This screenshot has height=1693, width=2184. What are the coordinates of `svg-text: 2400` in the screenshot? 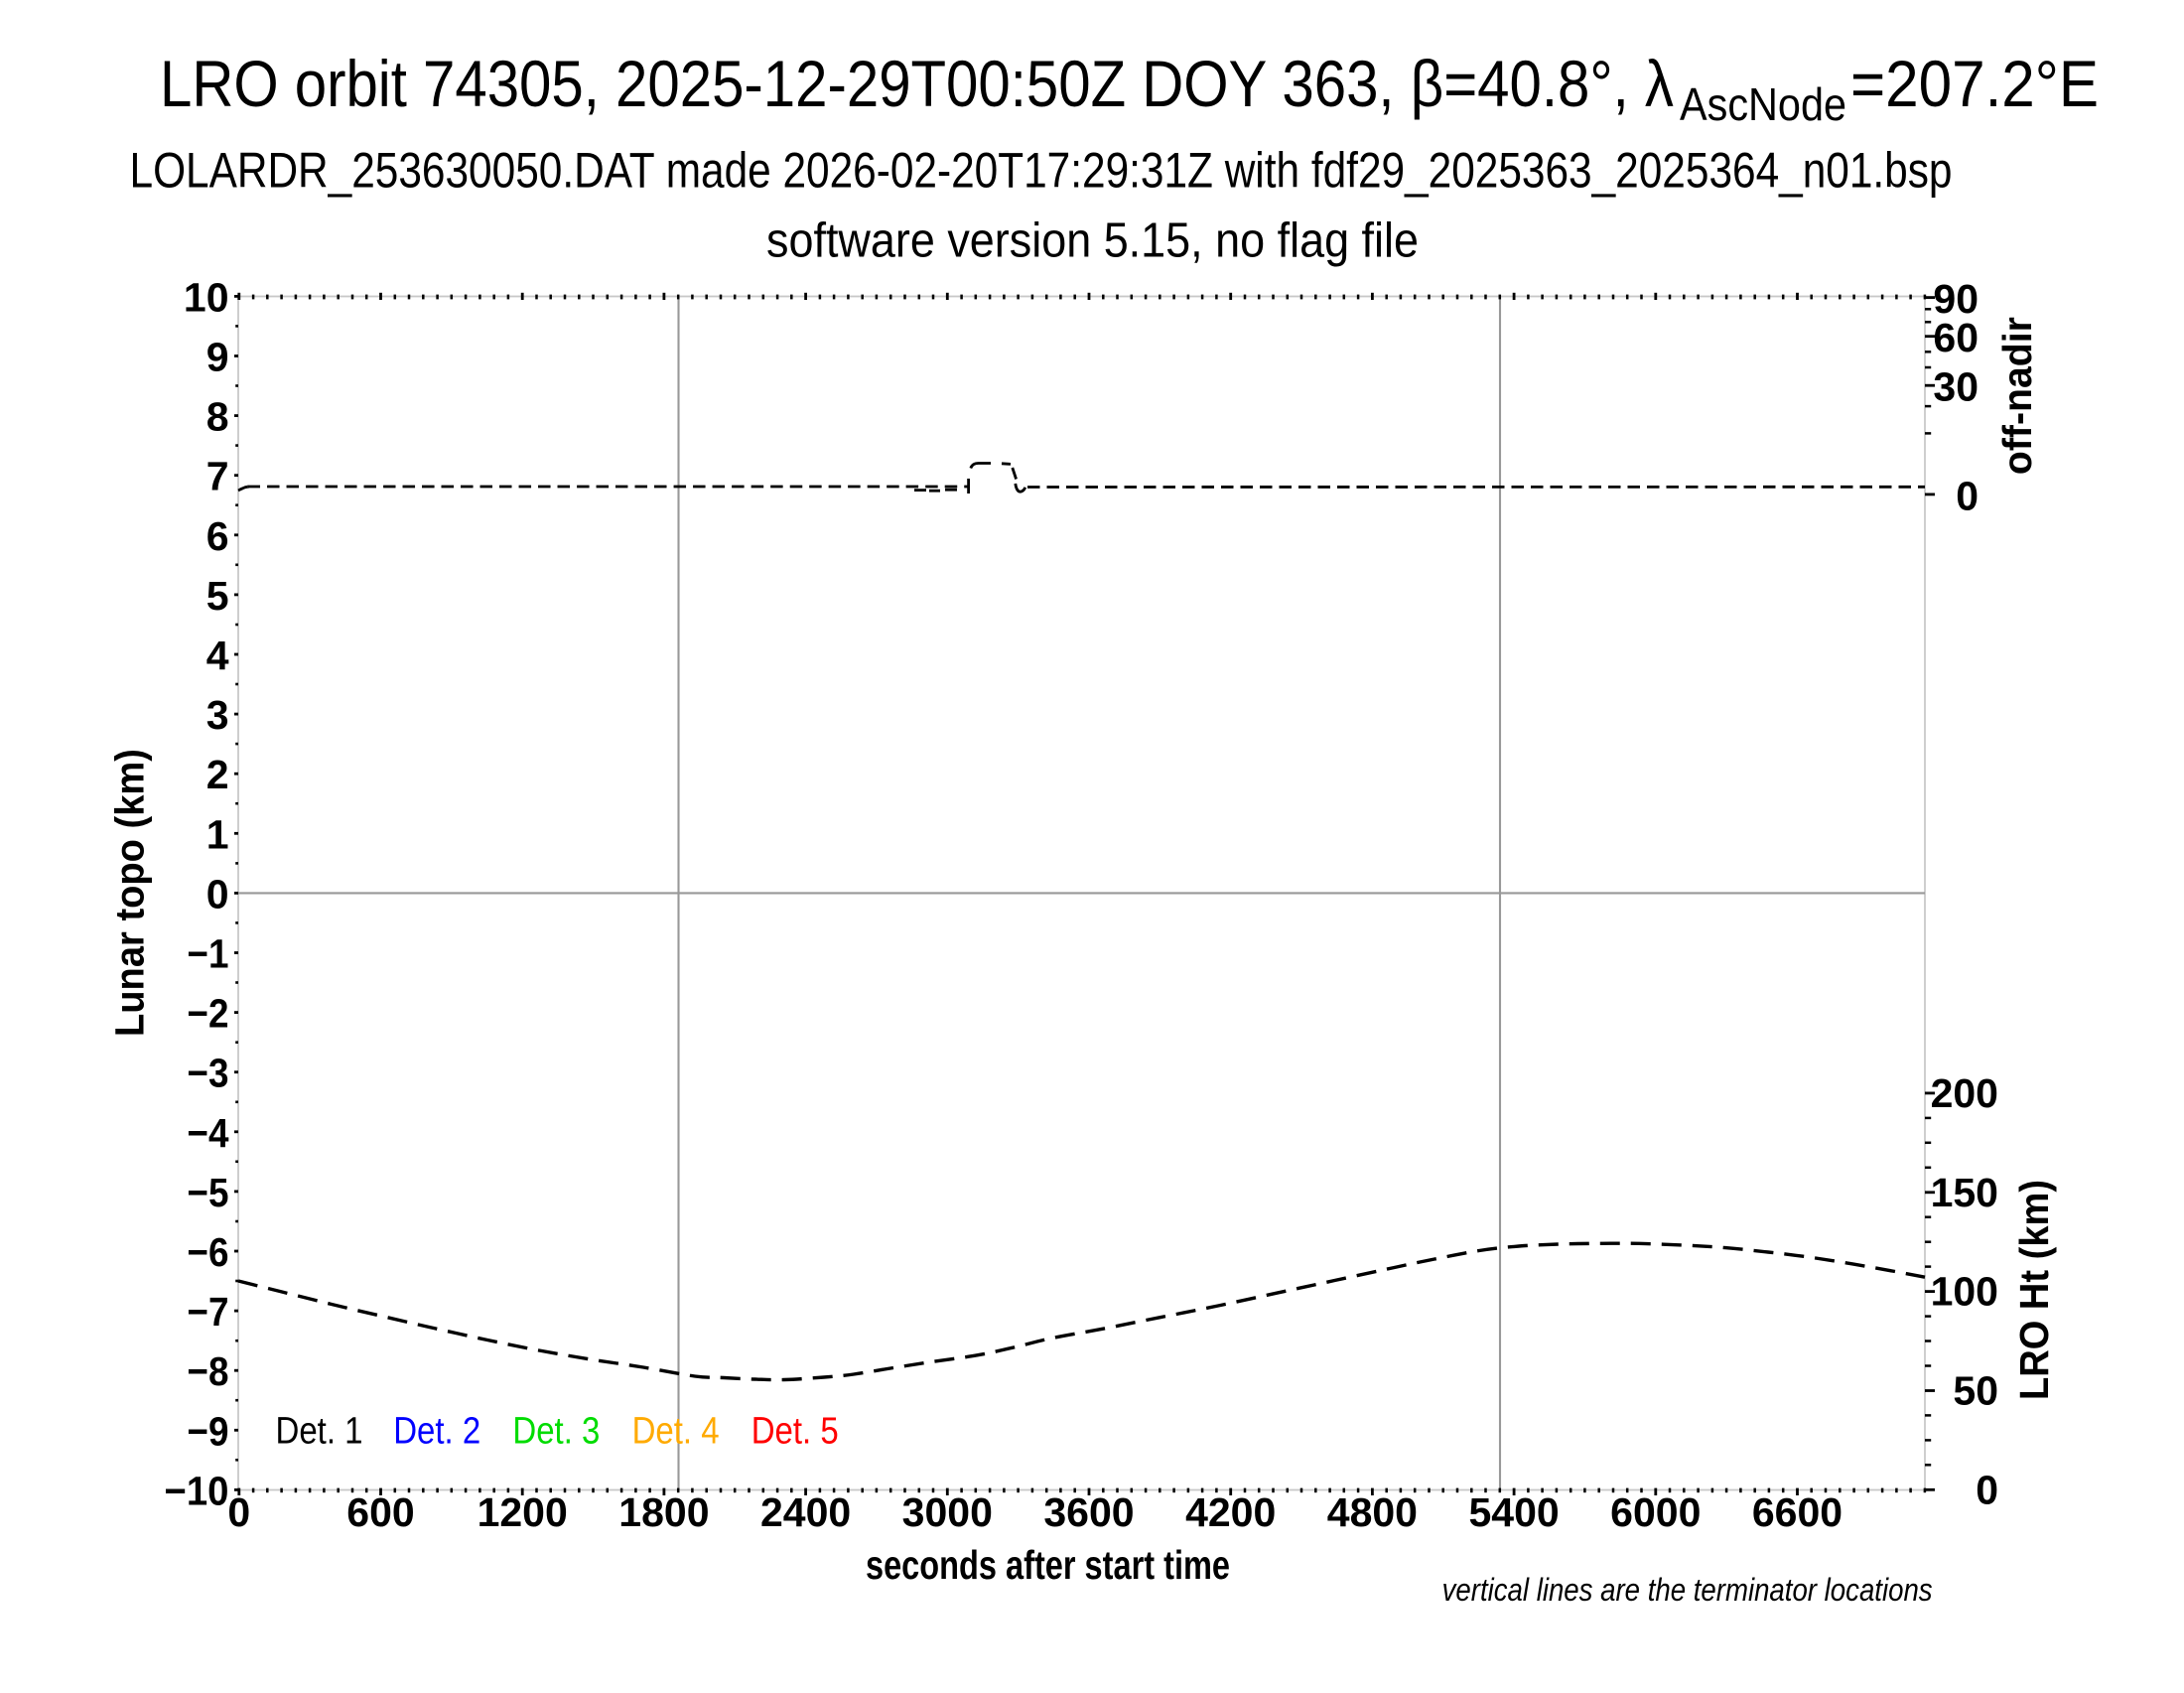 It's located at (805, 1512).